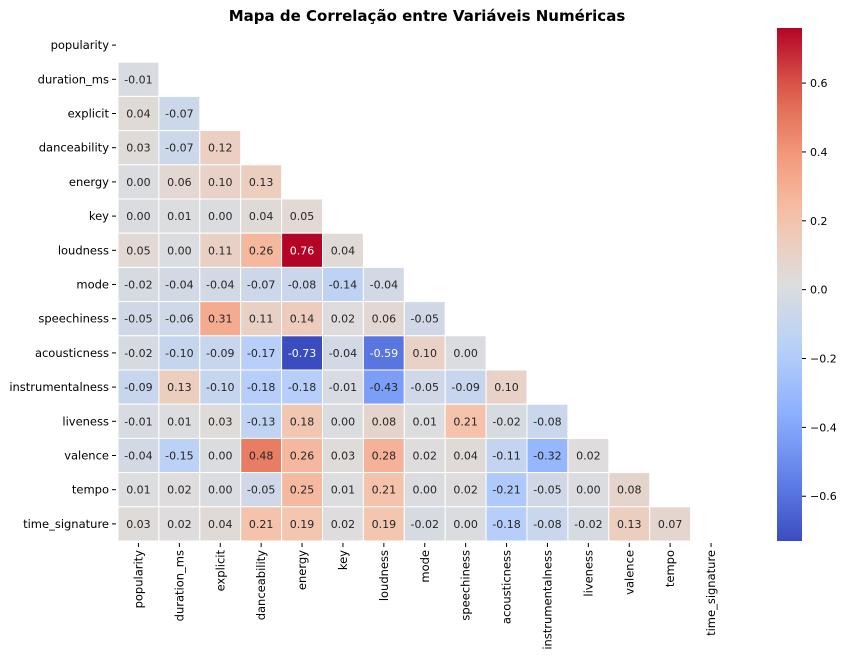 The width and height of the screenshot is (845, 657). What do you see at coordinates (138, 579) in the screenshot?
I see `x-tick-label: popularity` at bounding box center [138, 579].